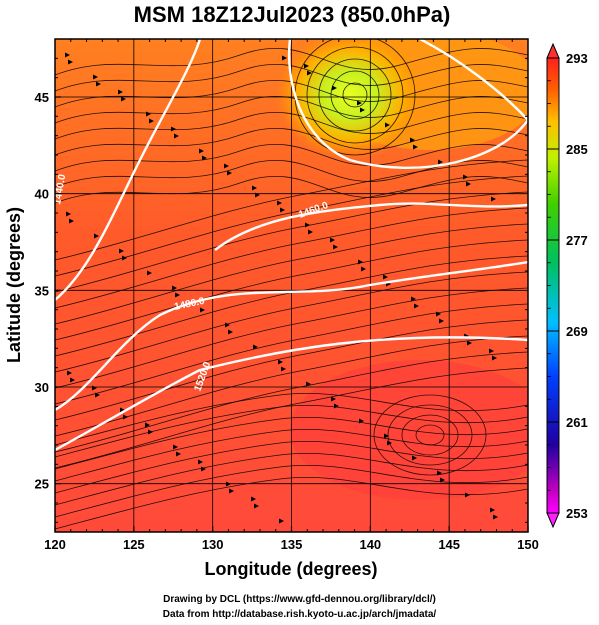 This screenshot has width=599, height=625. Describe the element at coordinates (577, 513) in the screenshot. I see `colorbar-tick-label: 253` at that location.